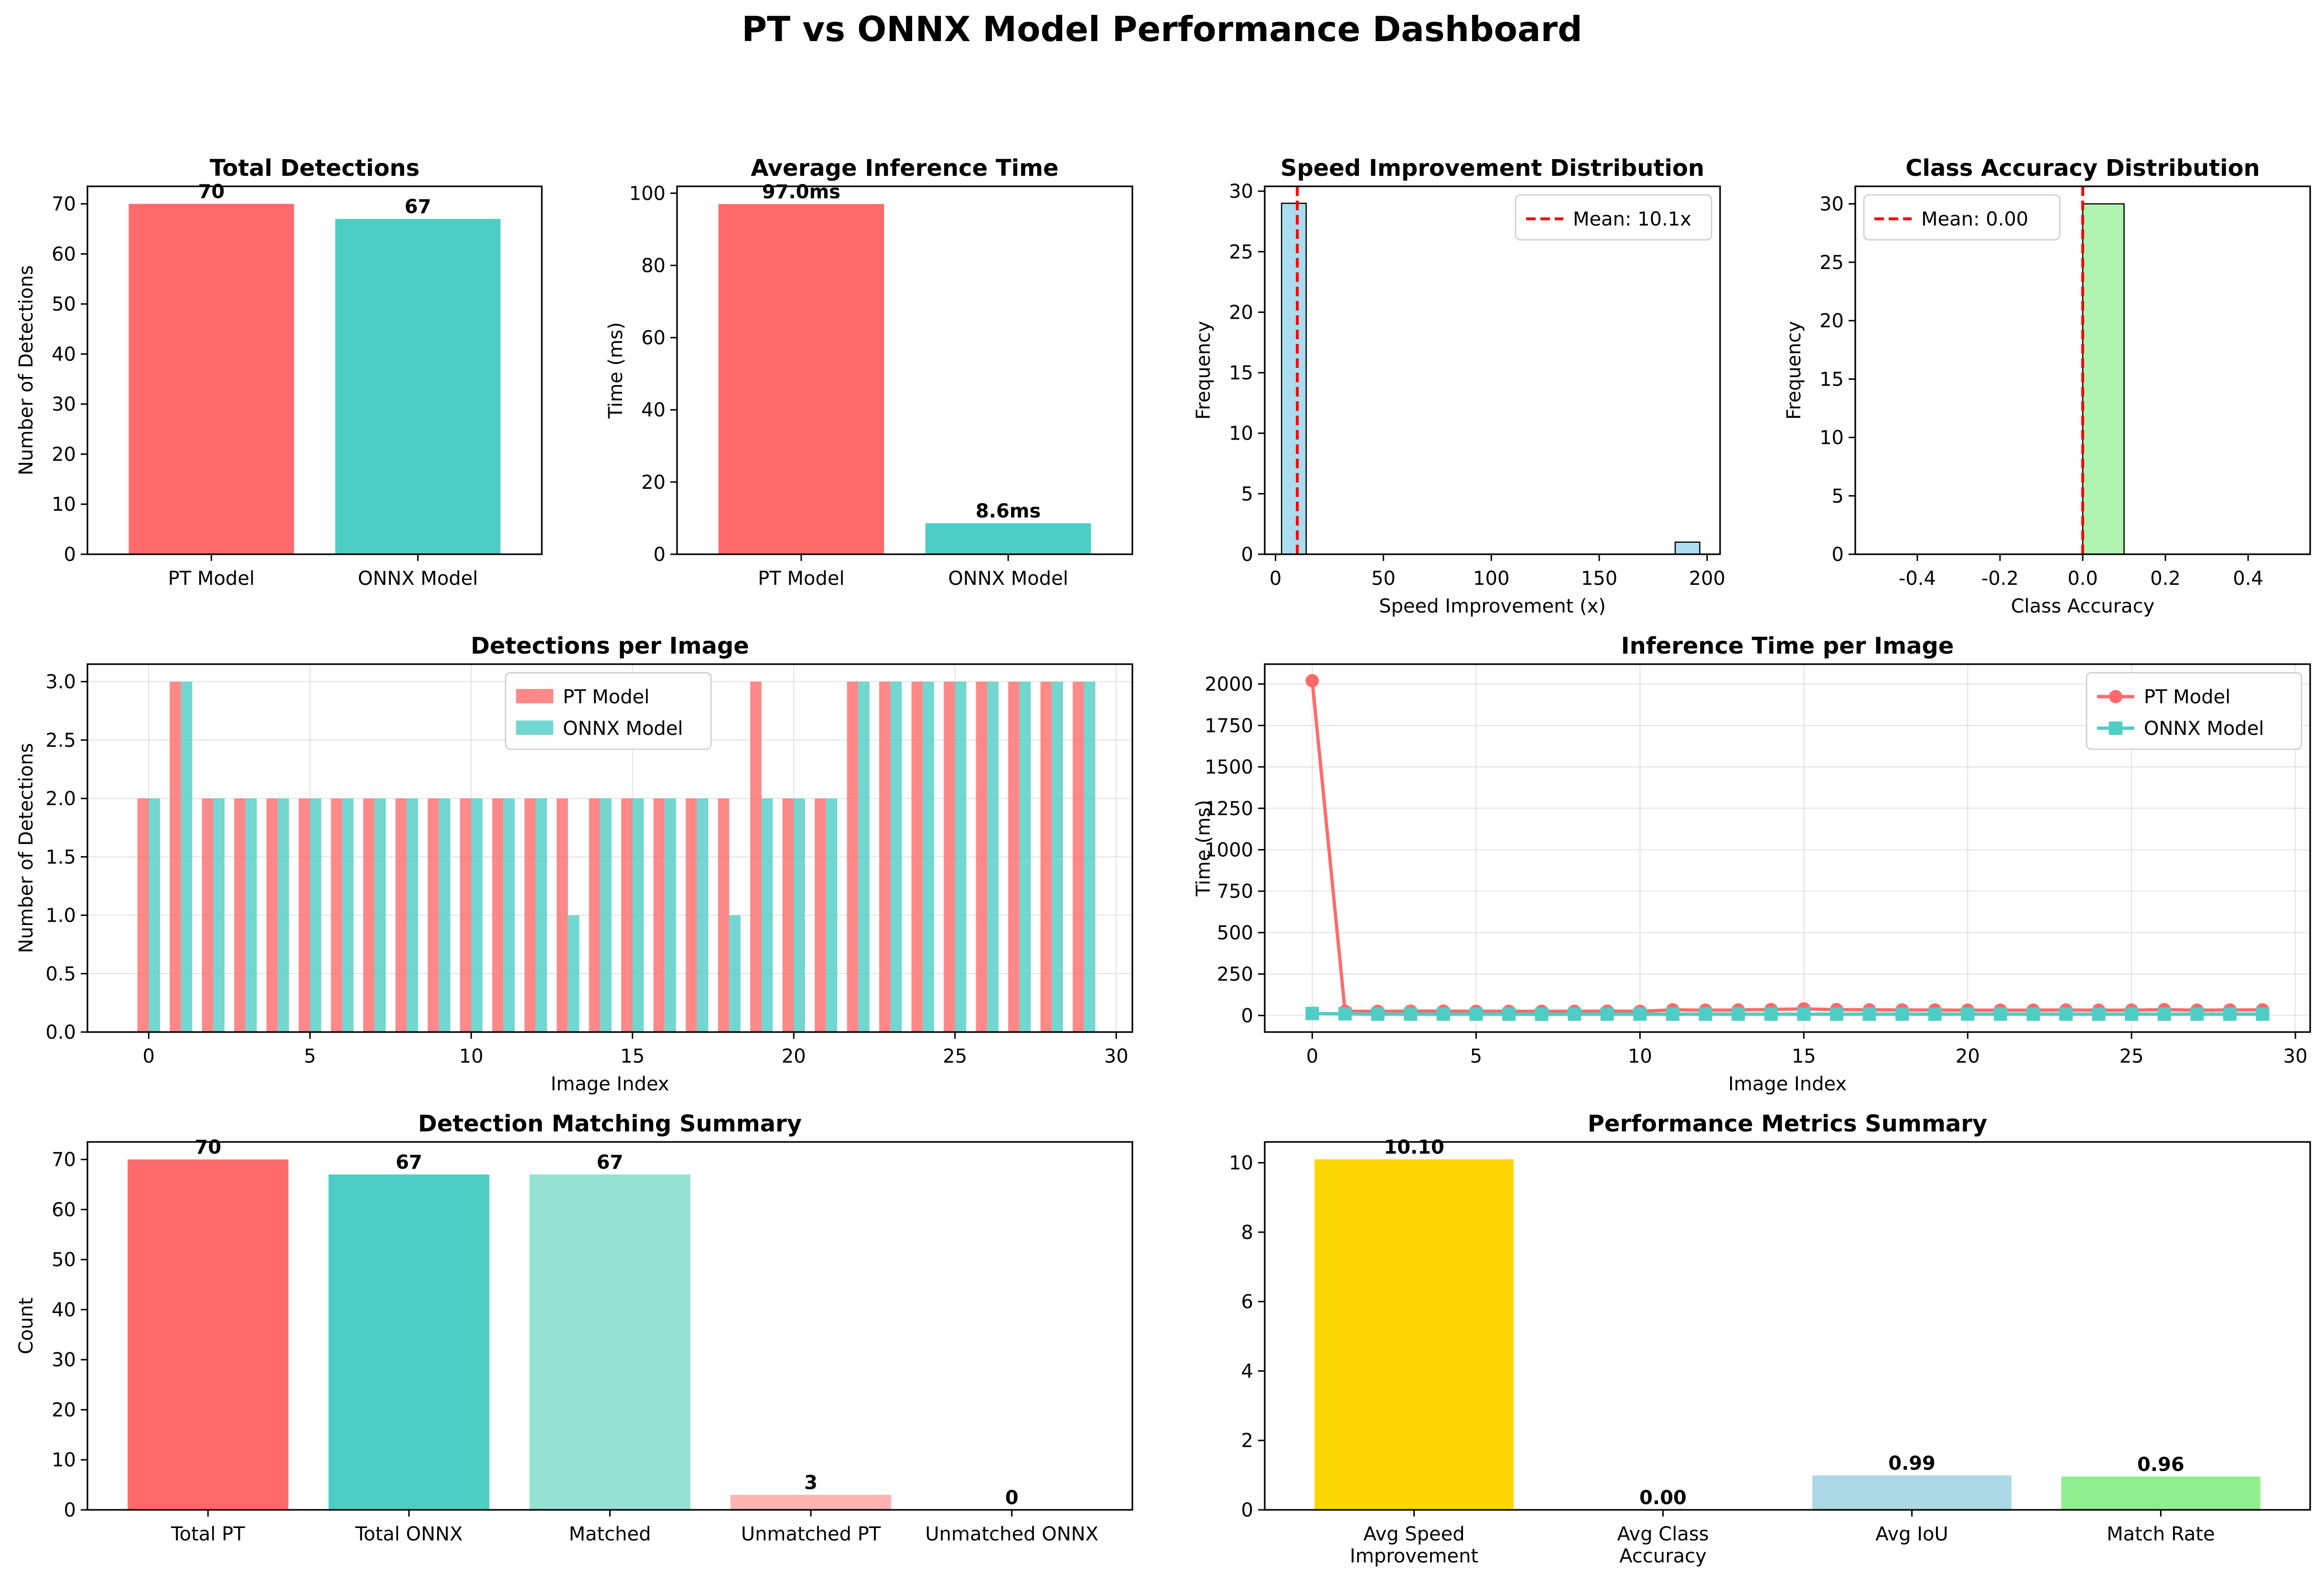 This screenshot has height=1582, width=2324. What do you see at coordinates (26, 370) in the screenshot?
I see `y-axis-label: Number of Detections` at bounding box center [26, 370].